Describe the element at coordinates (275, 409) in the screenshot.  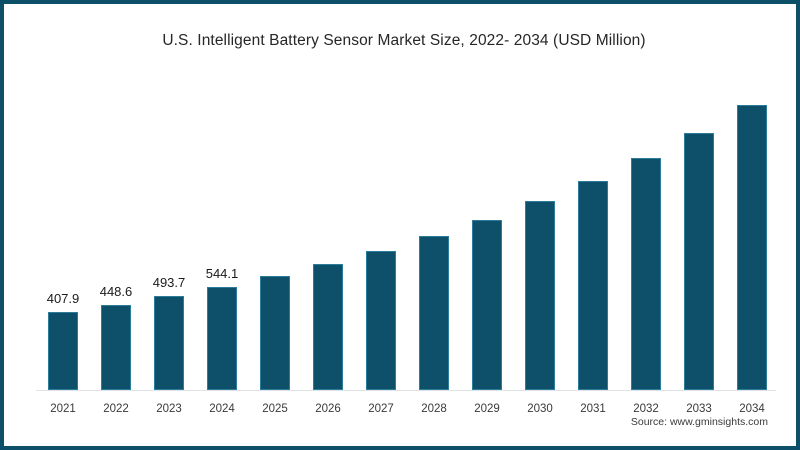
I see `x-axis-tick-2025: 2025` at that location.